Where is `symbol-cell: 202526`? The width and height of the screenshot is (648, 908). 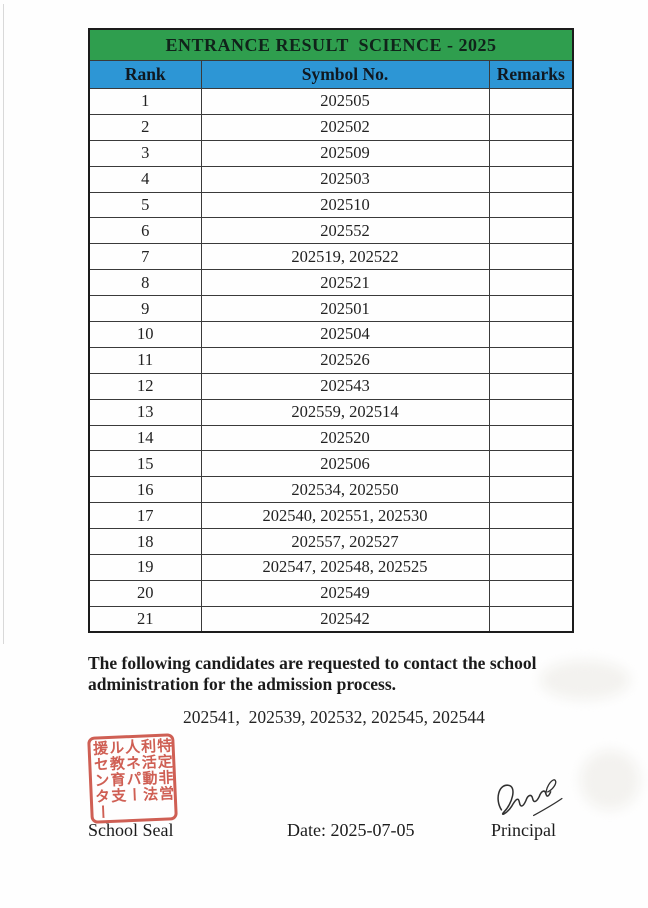
symbol-cell: 202526 is located at coordinates (345, 360).